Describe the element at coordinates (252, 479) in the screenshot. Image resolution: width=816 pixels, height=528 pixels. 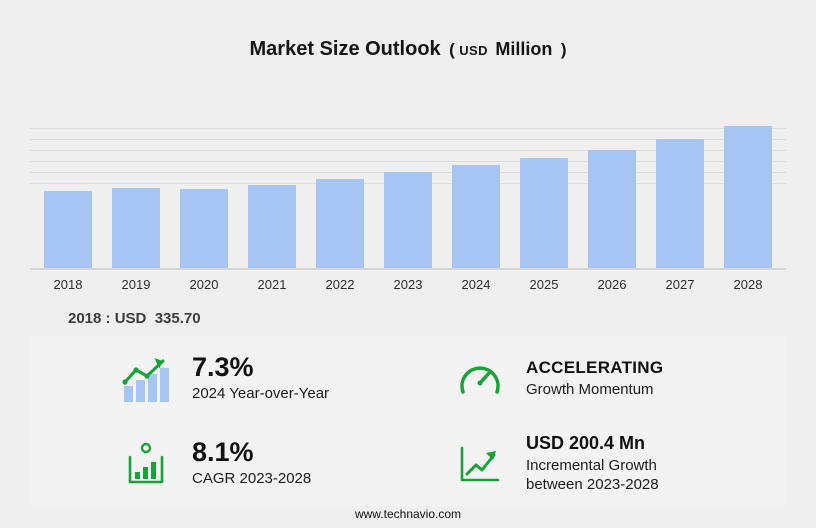
I see `stat-label: CAGR 2023-2028` at that location.